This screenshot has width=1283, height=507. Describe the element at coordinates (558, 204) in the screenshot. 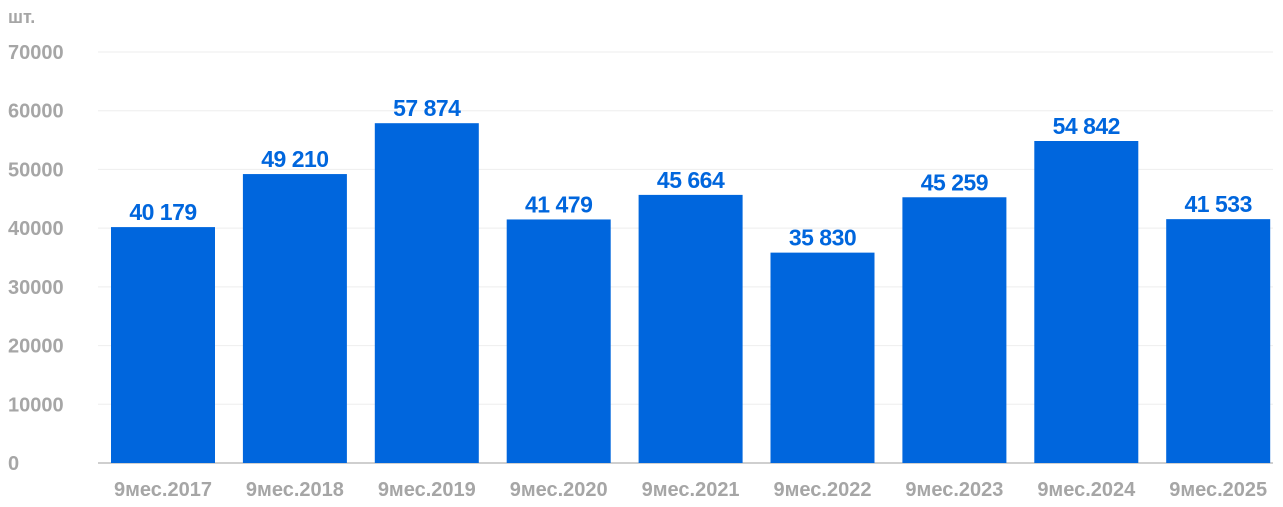

I see `data-label: 41 479` at that location.